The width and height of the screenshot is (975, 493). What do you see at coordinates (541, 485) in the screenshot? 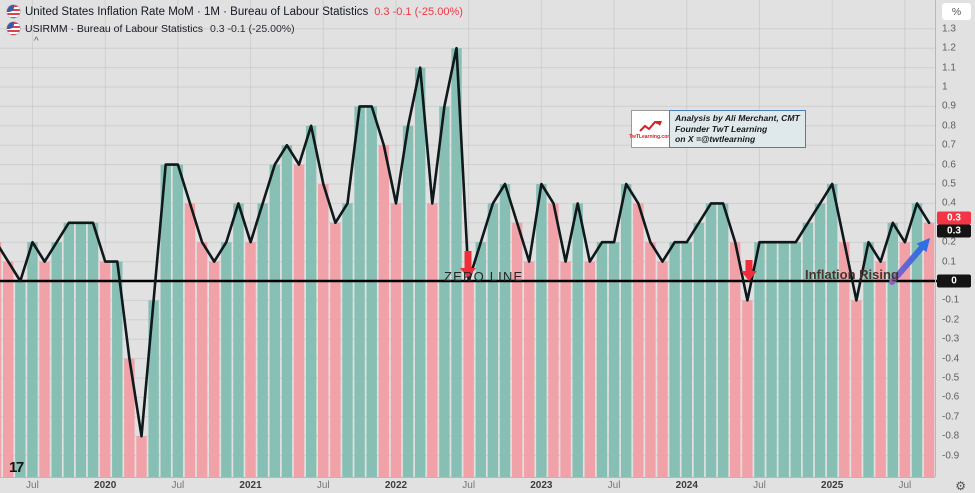
I see `x-axis-label: 2023` at bounding box center [541, 485].